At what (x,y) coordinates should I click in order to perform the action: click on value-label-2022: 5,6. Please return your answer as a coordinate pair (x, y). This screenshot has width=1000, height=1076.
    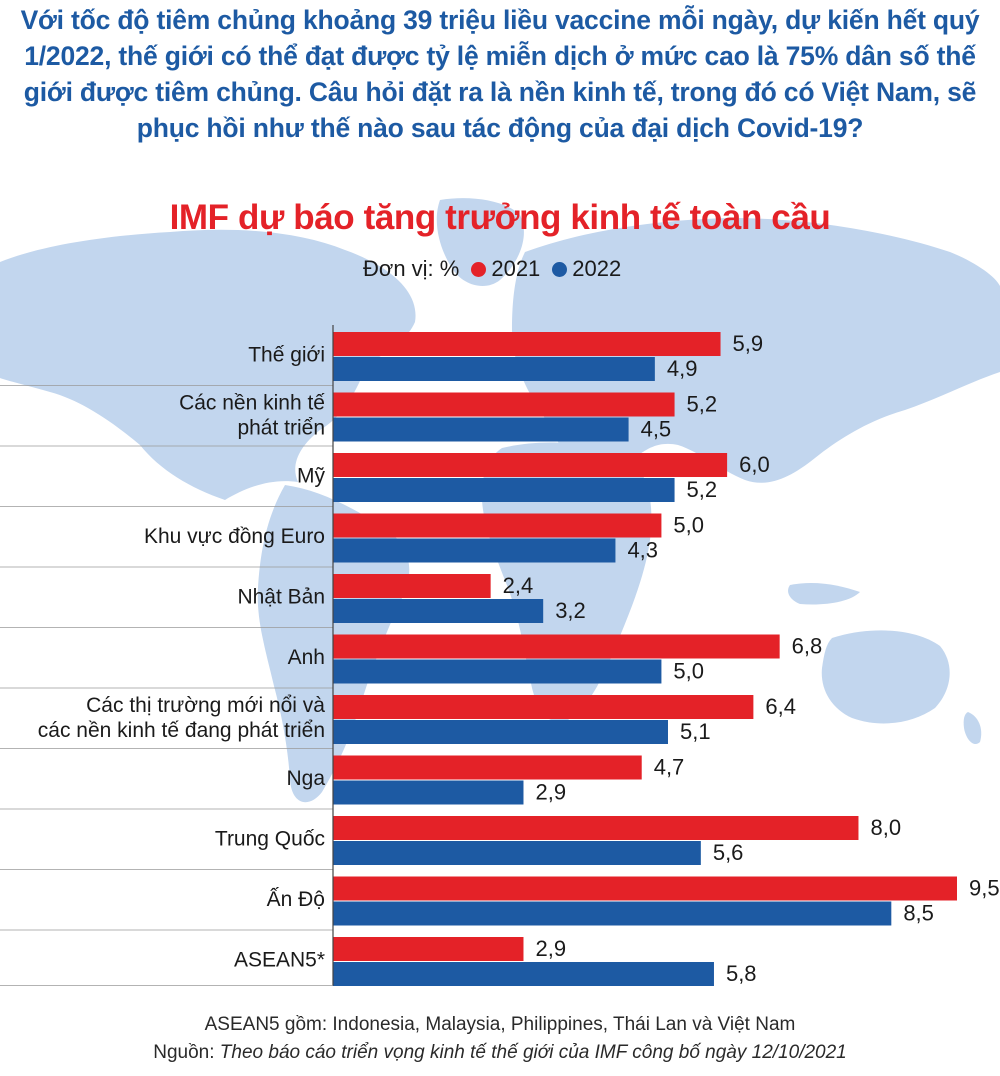
    Looking at the image, I should click on (728, 852).